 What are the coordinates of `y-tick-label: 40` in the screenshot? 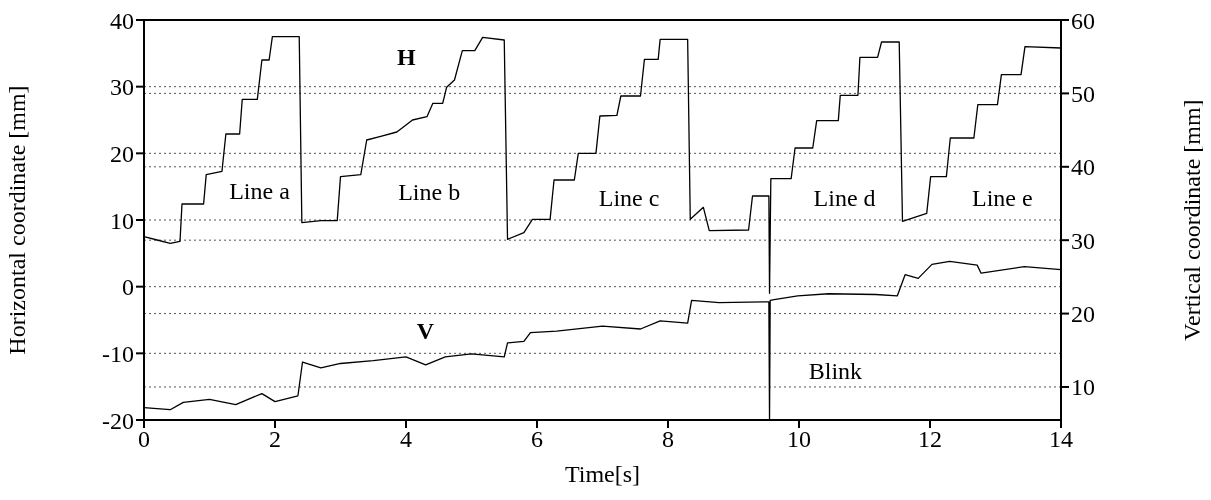 It's located at (122, 20).